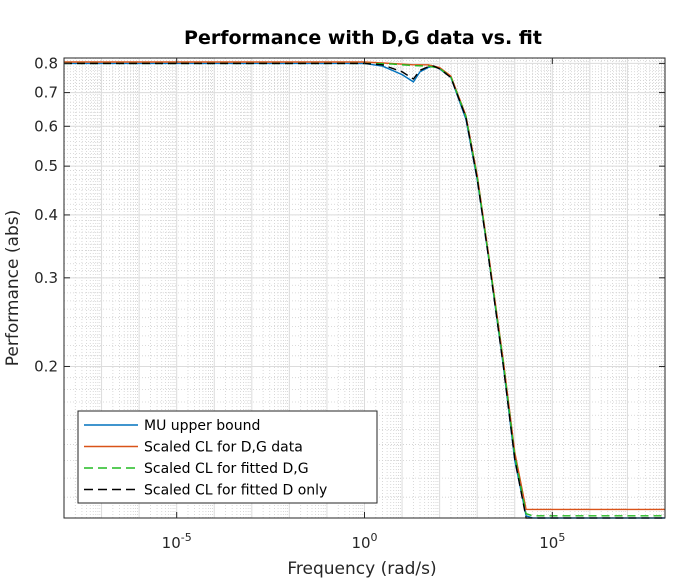 This screenshot has height=582, width=683. What do you see at coordinates (46, 278) in the screenshot?
I see `y-tick-label: 0.3` at bounding box center [46, 278].